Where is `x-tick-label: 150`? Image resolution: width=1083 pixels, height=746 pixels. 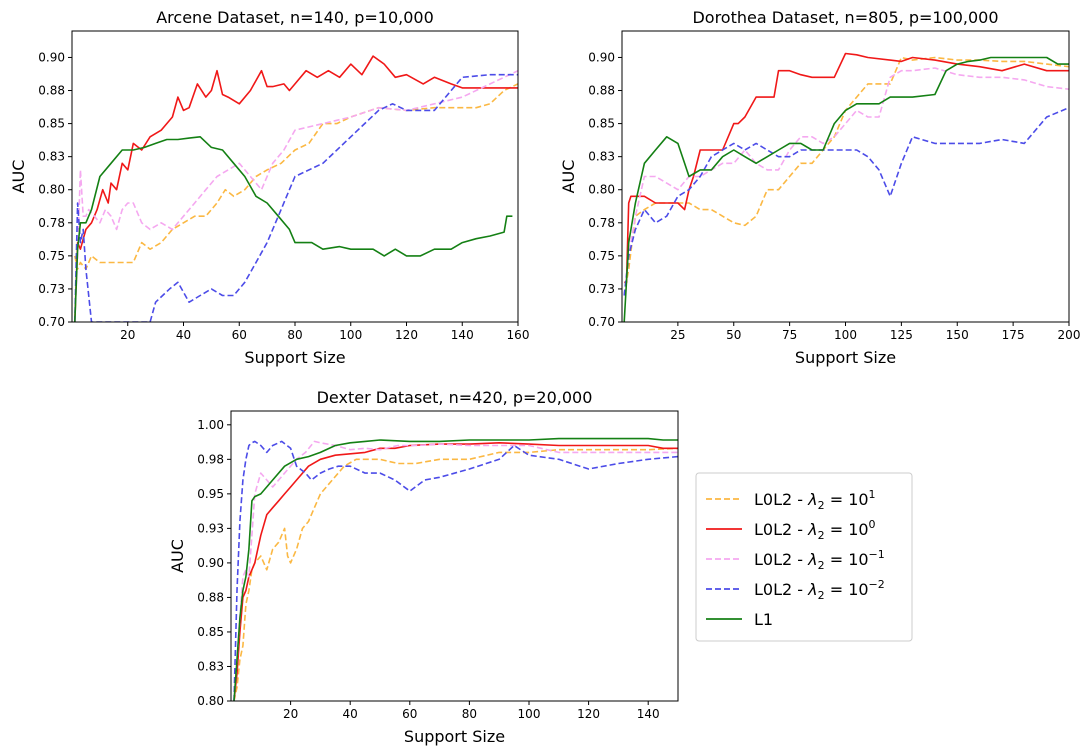
x-tick-label: 150 is located at coordinates (957, 335).